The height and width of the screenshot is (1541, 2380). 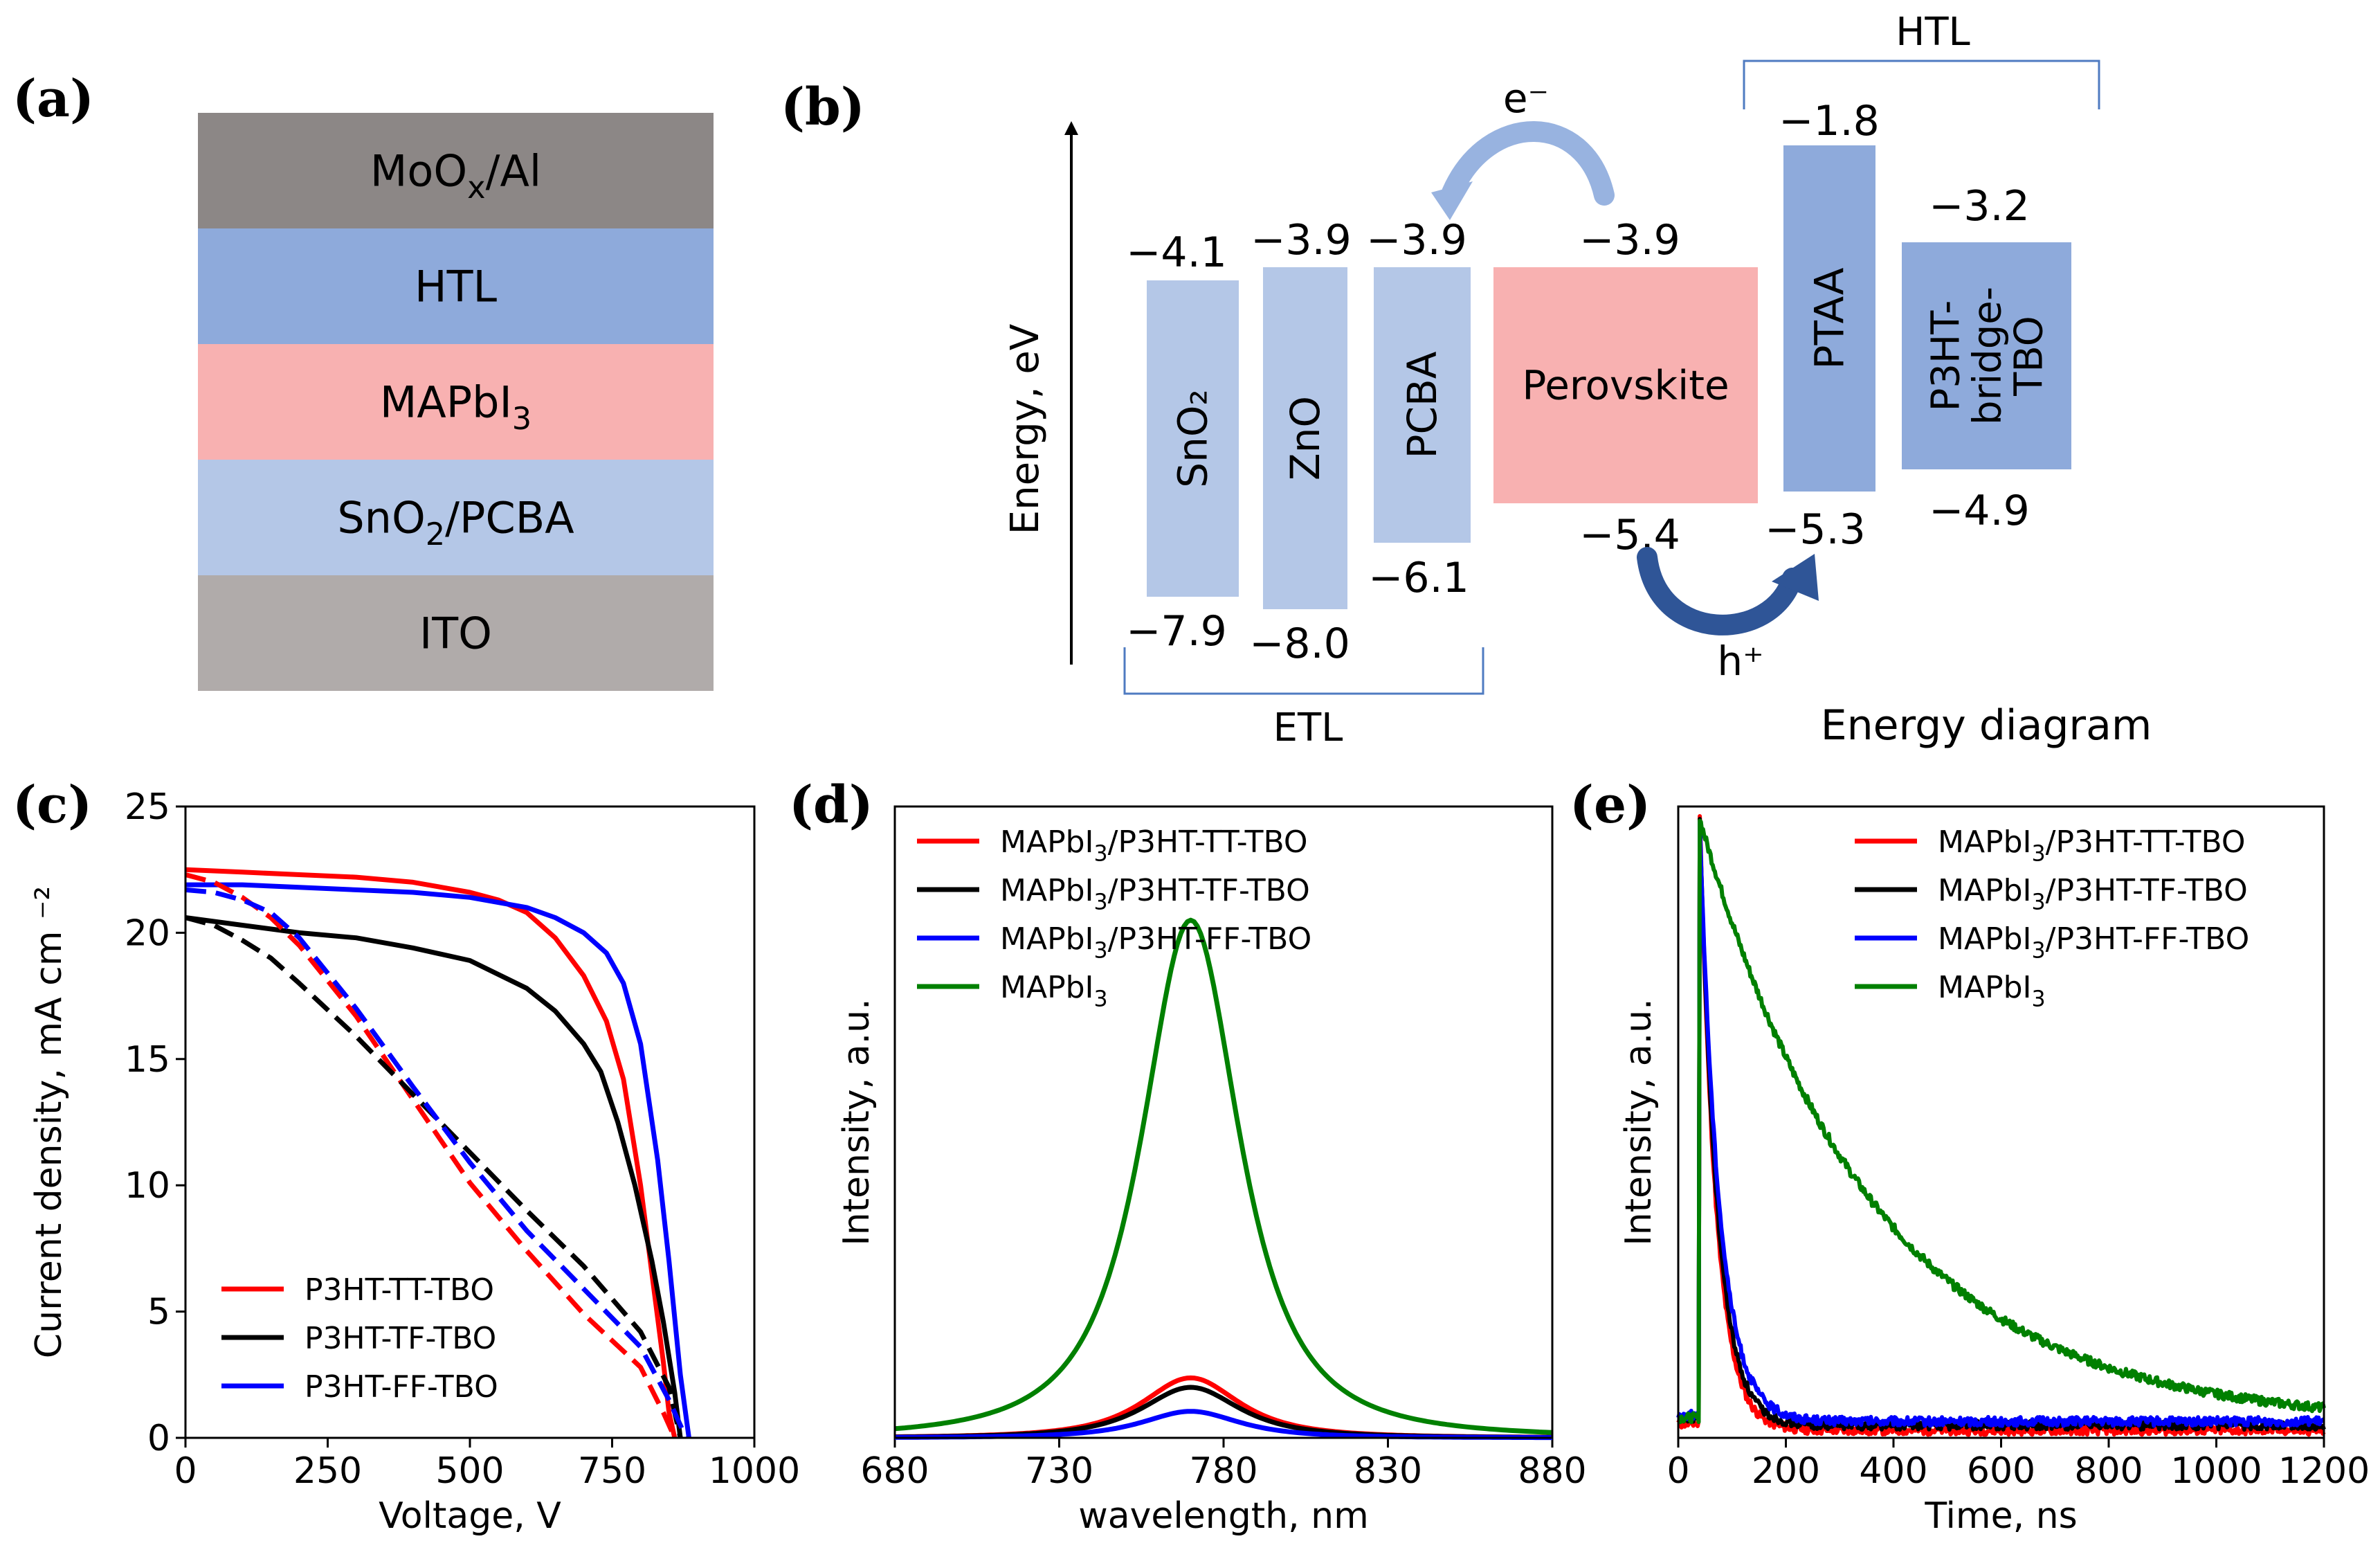 I want to click on x-tick-label: 1200, so click(x=2324, y=1471).